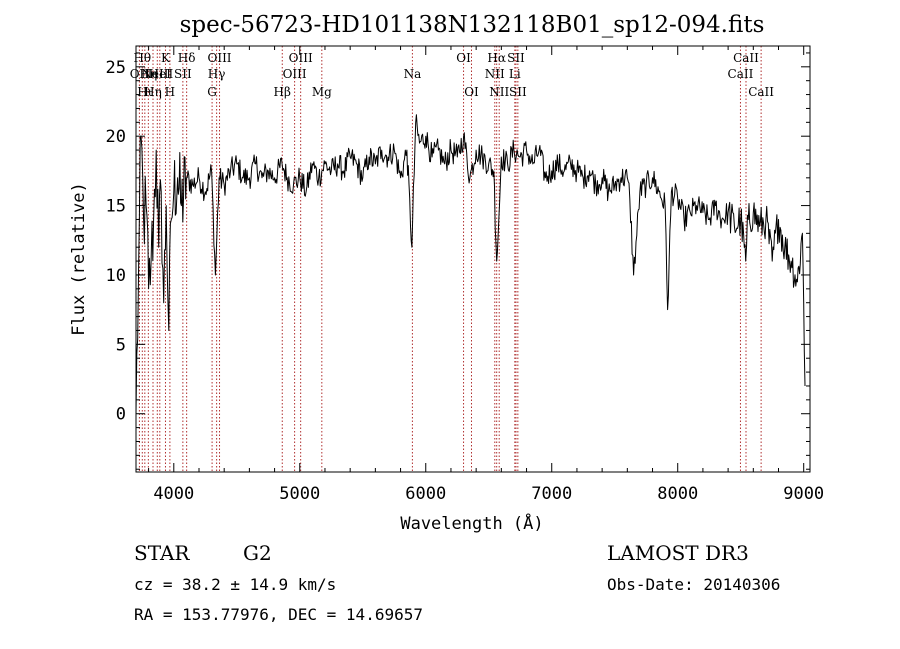 This screenshot has width=900, height=649. What do you see at coordinates (322, 92) in the screenshot?
I see `spectral-line-label: Mg` at bounding box center [322, 92].